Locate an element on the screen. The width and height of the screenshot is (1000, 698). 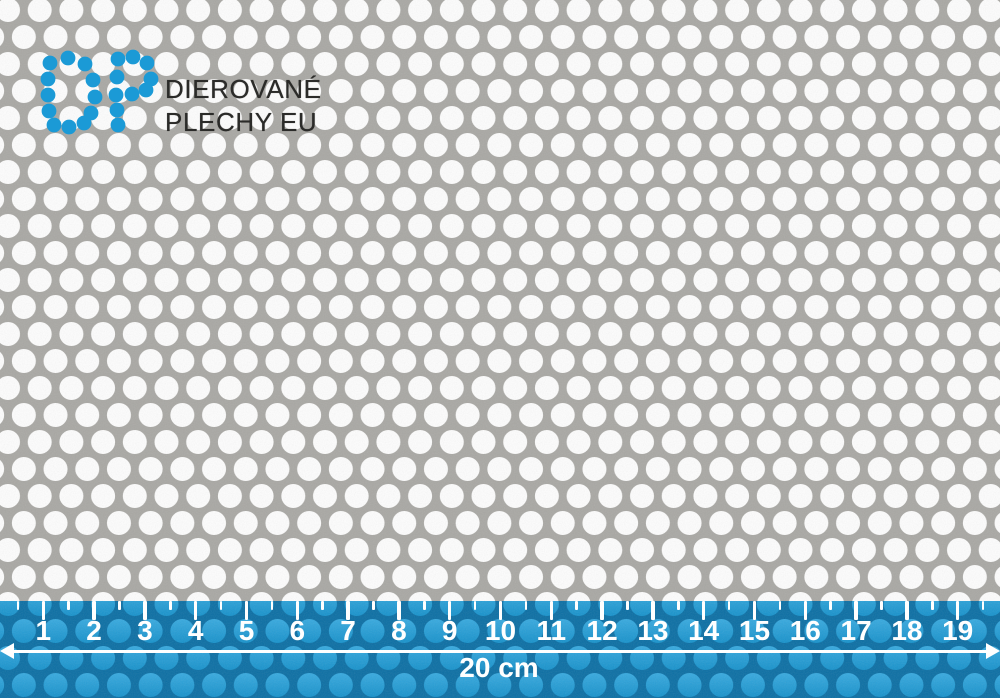
ruler-arrowhead-right is located at coordinates (993, 651).